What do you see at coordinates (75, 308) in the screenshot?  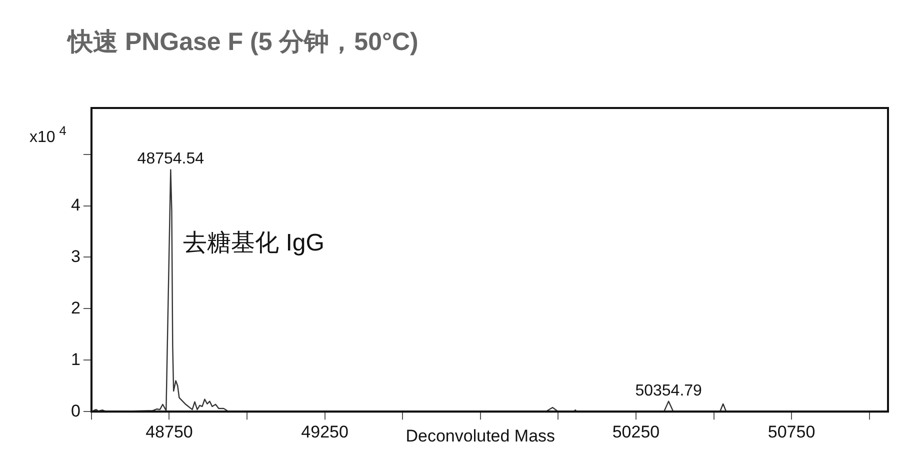 I see `y-tick-label: 2` at bounding box center [75, 308].